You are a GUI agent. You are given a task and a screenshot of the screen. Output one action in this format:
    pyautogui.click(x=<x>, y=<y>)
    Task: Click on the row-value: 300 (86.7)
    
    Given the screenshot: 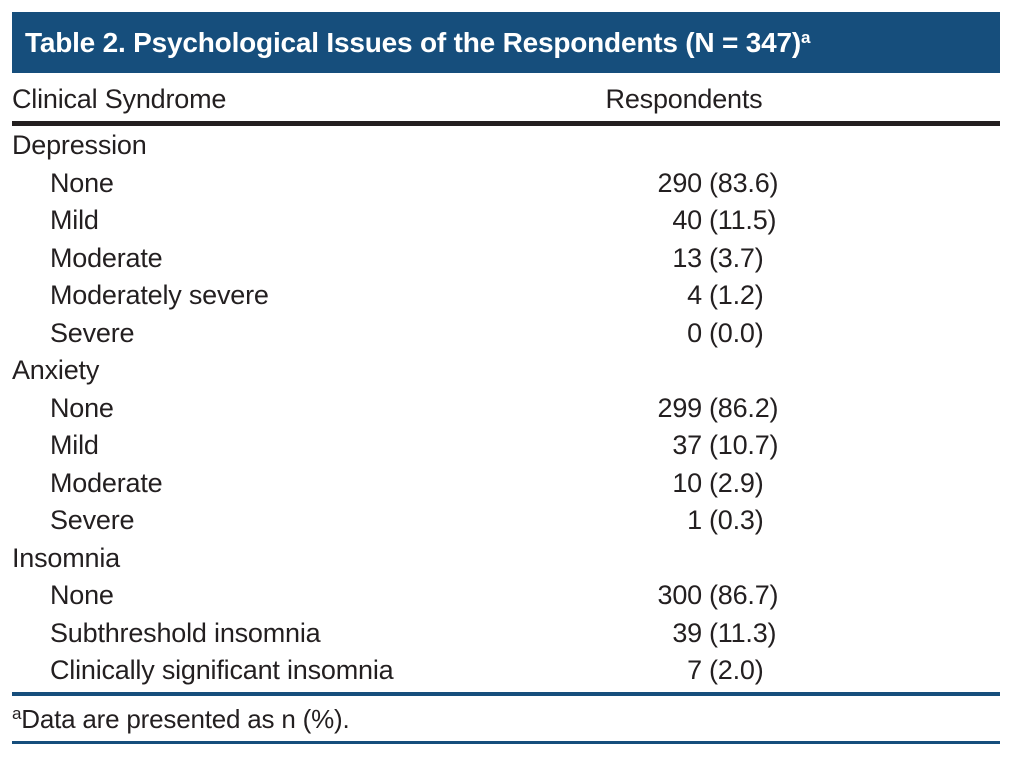 What is the action you would take?
    pyautogui.click(x=665, y=596)
    